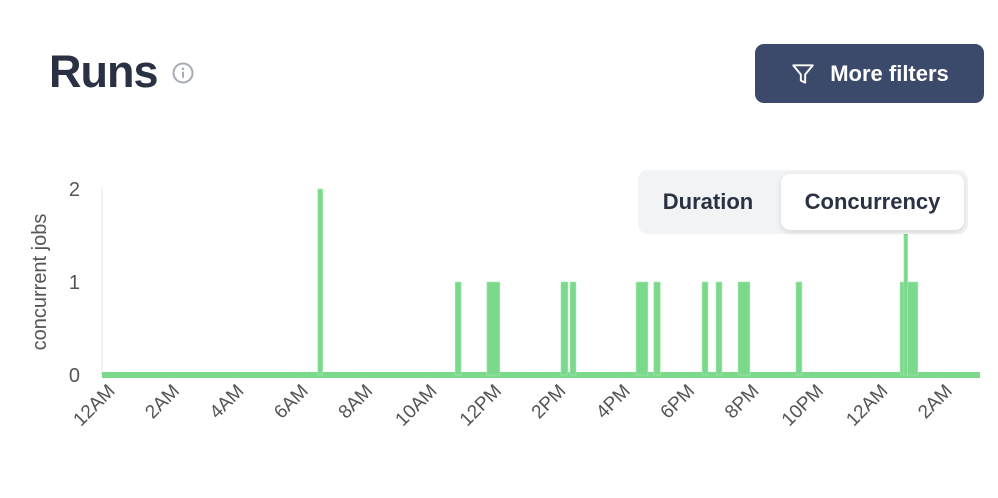  I want to click on more-filters-label: More filters, so click(889, 73).